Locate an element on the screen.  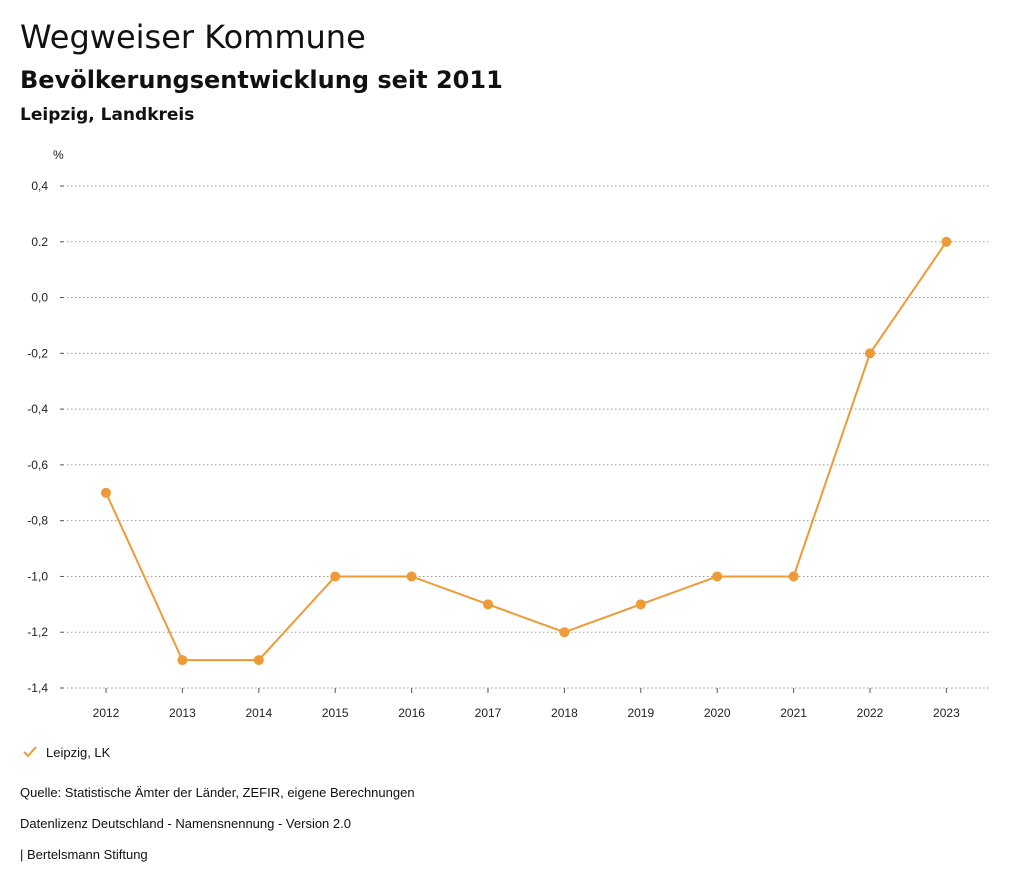
y-tick-label: -1,0 is located at coordinates (37, 576).